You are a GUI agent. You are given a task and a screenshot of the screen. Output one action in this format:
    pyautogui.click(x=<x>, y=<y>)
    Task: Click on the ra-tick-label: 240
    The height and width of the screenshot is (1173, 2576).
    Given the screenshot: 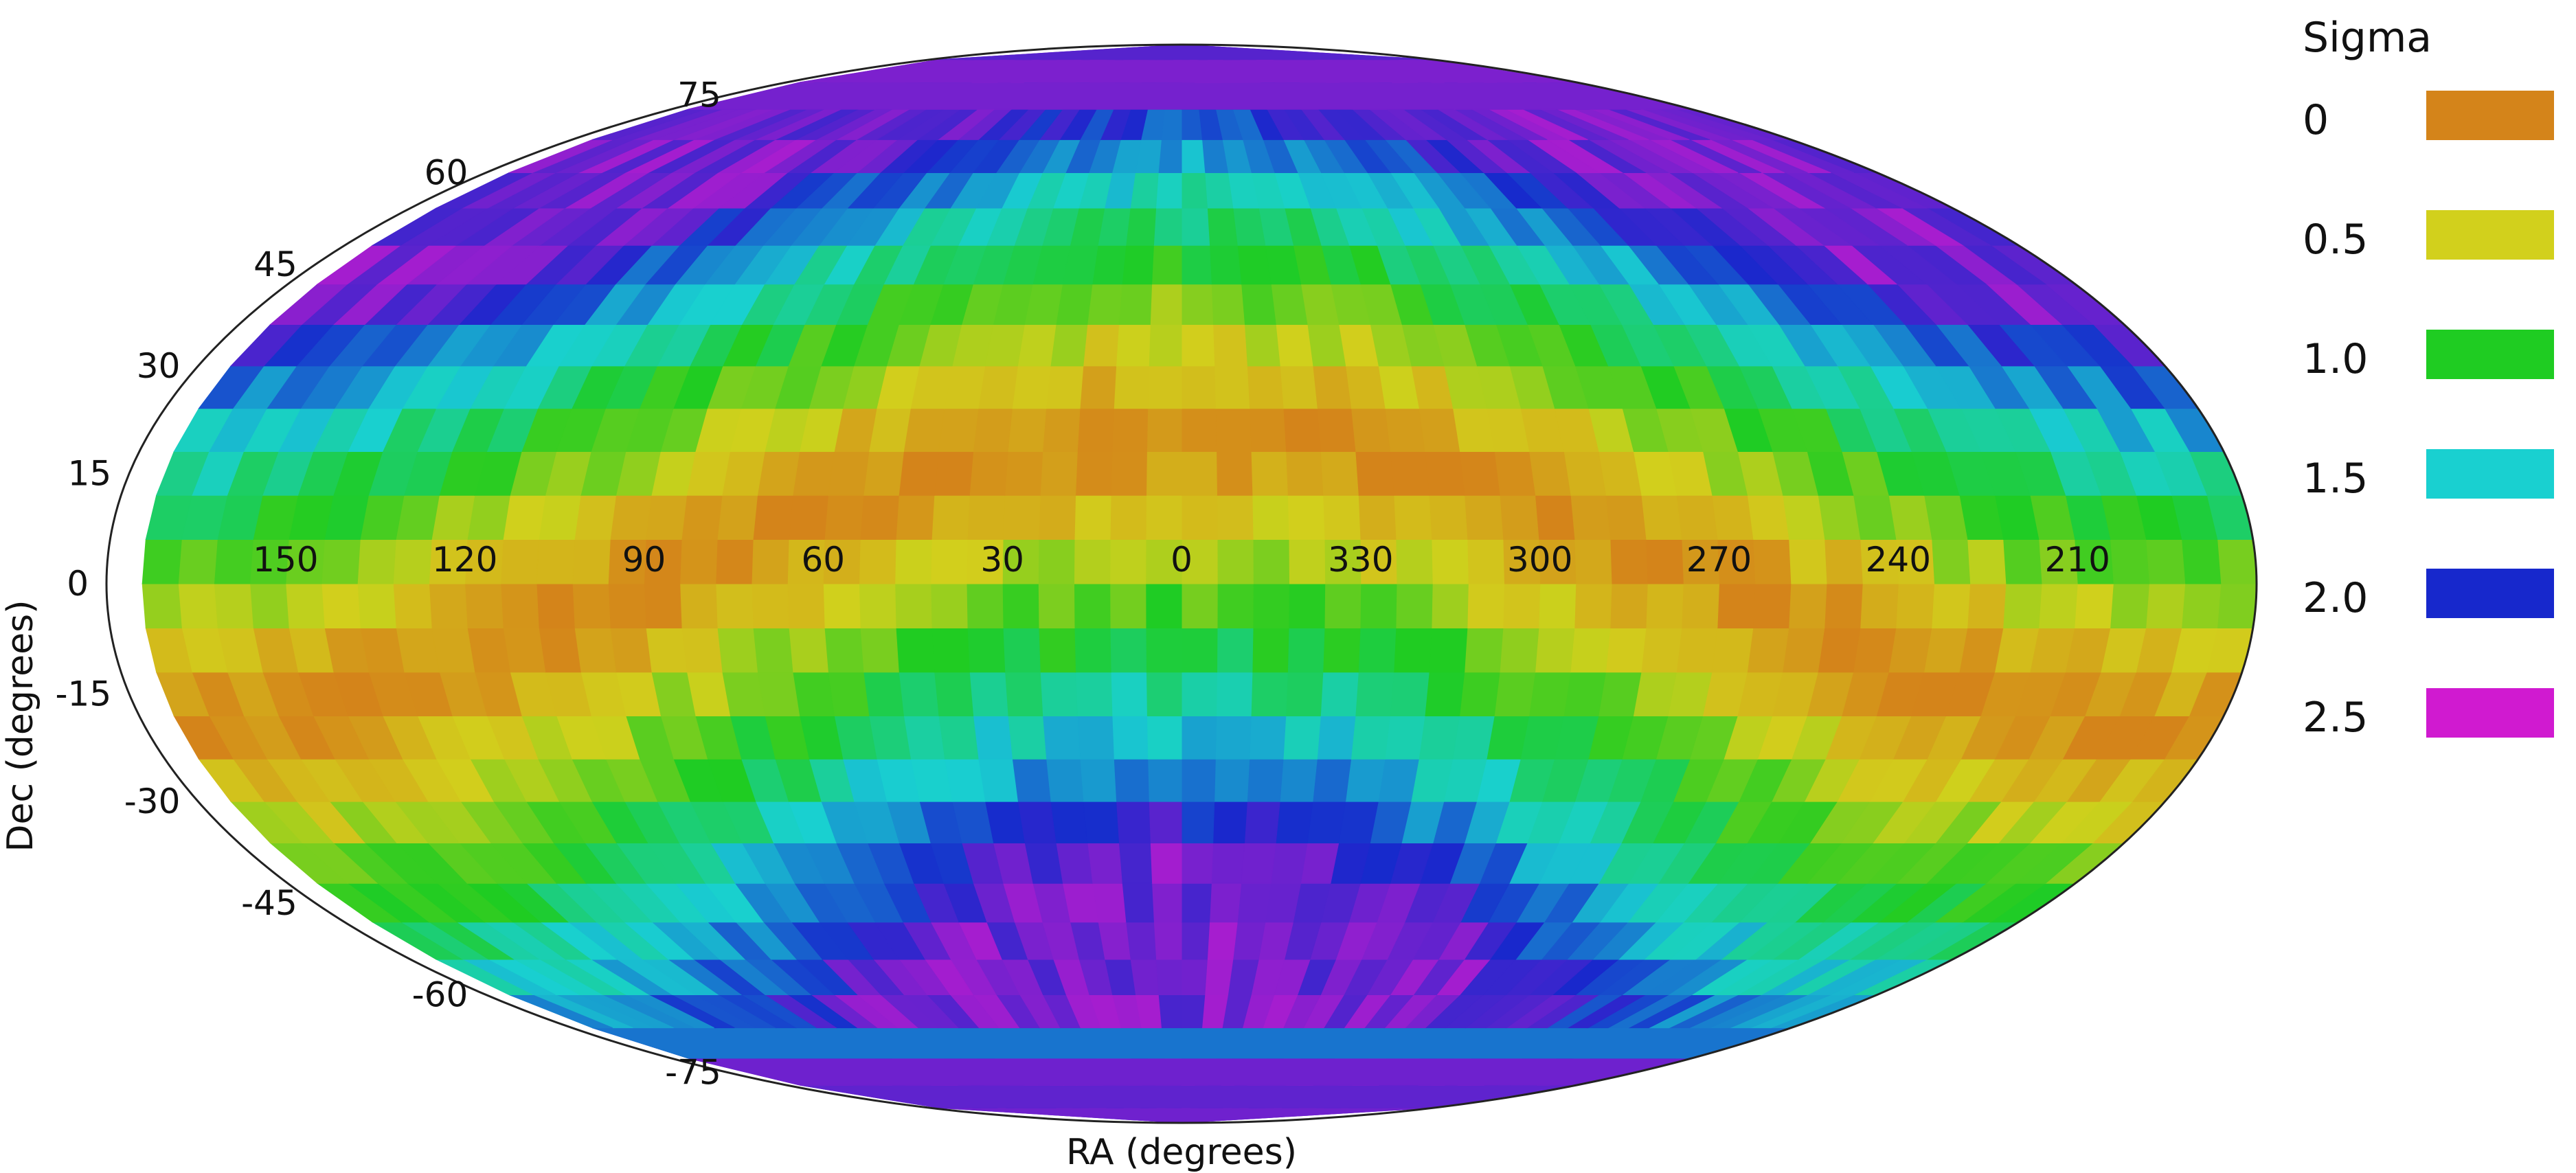 What is the action you would take?
    pyautogui.click(x=1898, y=560)
    